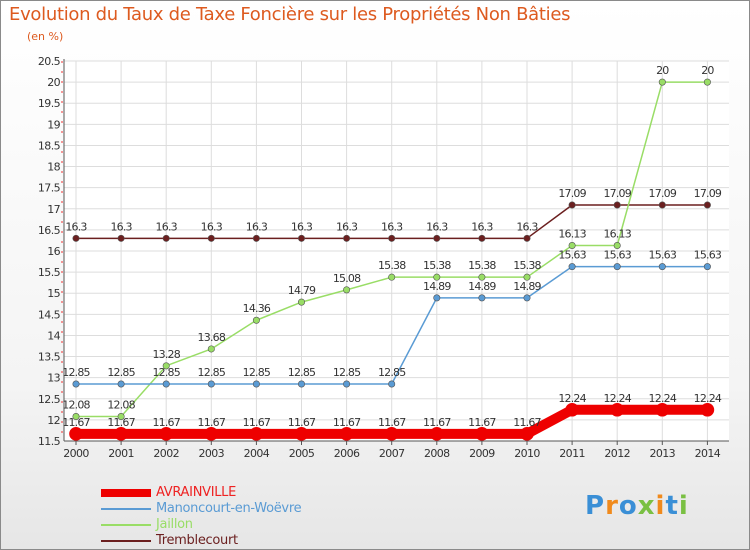 Image resolution: width=750 pixels, height=550 pixels. I want to click on y-tick-label: 16.5, so click(49, 230).